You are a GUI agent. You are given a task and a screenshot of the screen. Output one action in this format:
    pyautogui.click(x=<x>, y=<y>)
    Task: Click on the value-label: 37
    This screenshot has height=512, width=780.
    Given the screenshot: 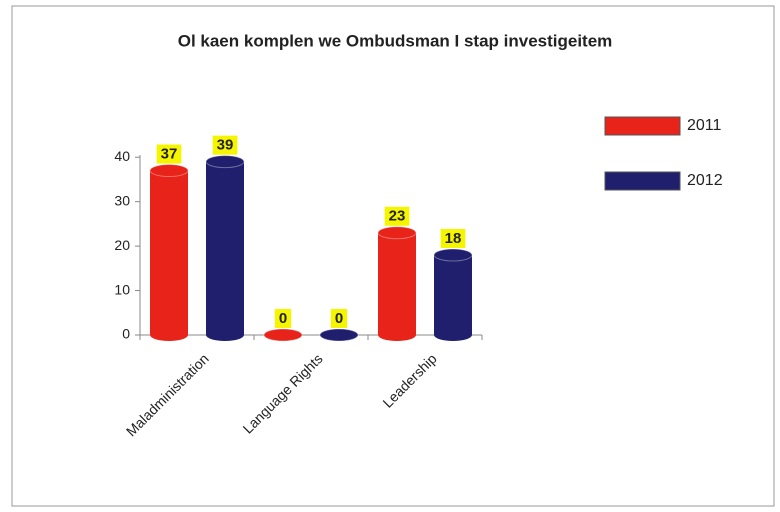 What is the action you would take?
    pyautogui.click(x=169, y=154)
    